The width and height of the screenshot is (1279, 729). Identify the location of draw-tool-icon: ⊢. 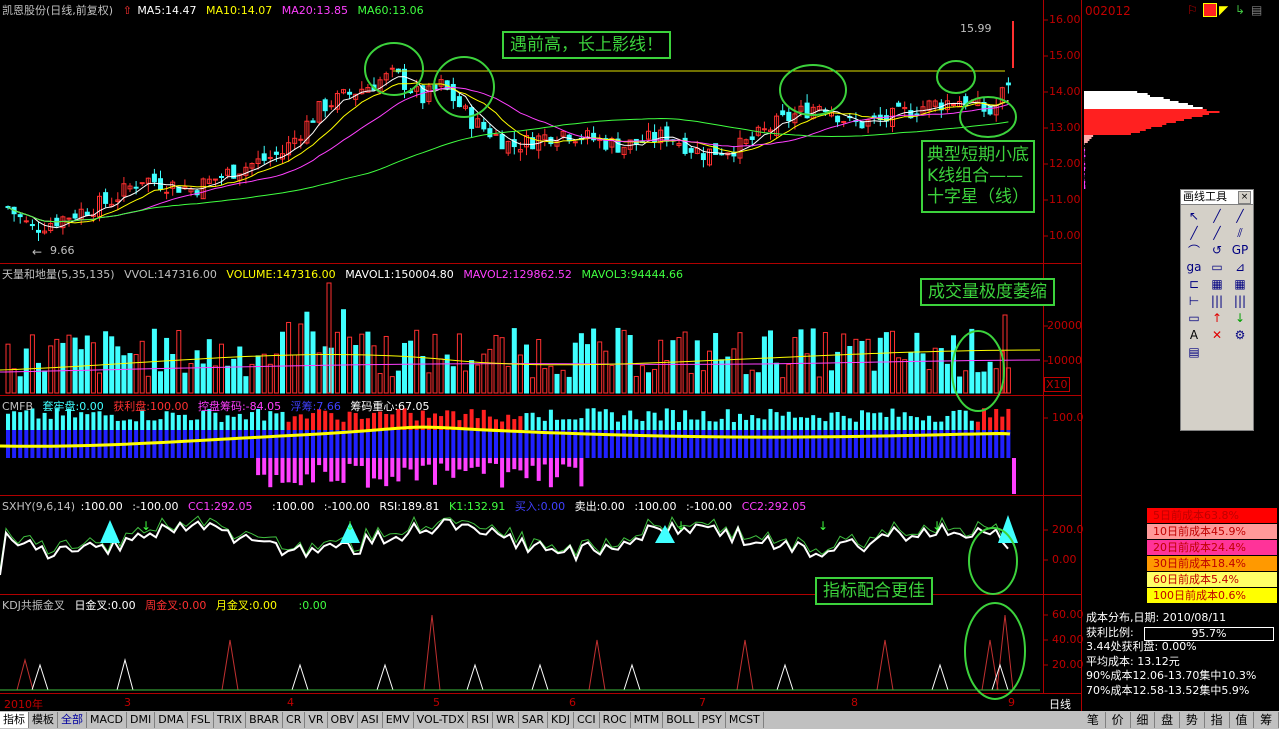
(1194, 301).